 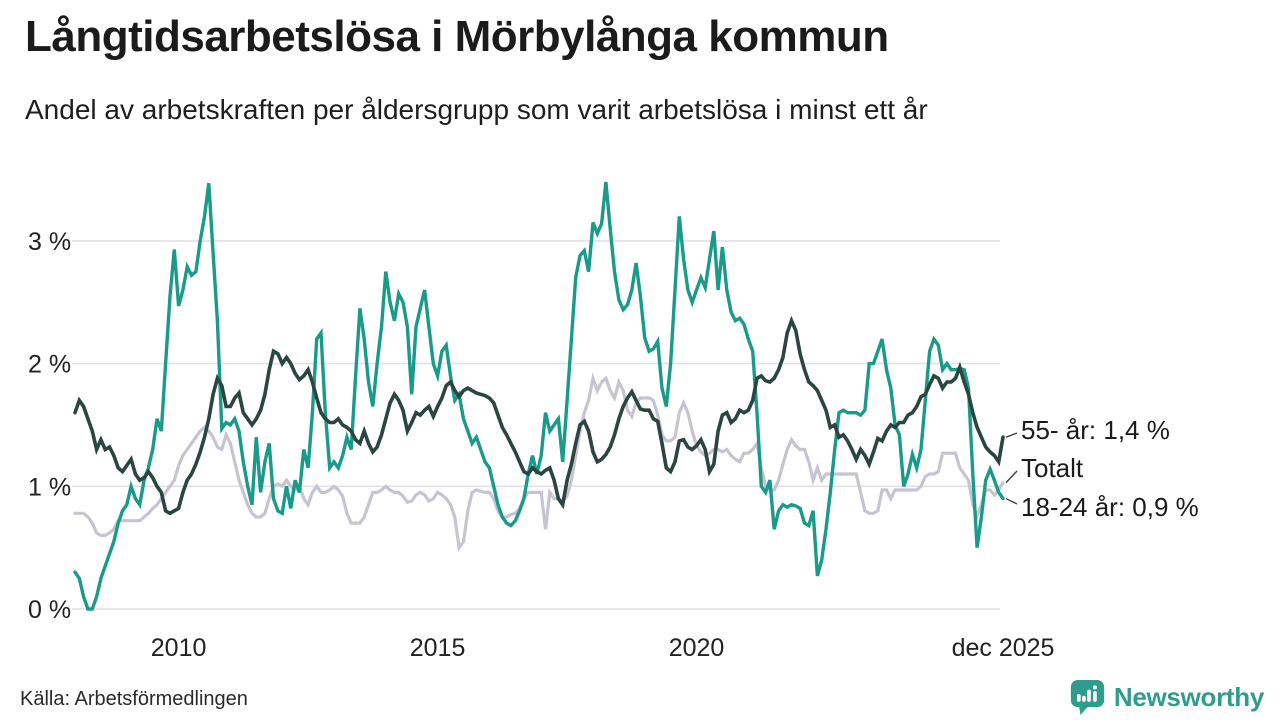 What do you see at coordinates (49, 242) in the screenshot?
I see `y-axis-tick-label: 3 %` at bounding box center [49, 242].